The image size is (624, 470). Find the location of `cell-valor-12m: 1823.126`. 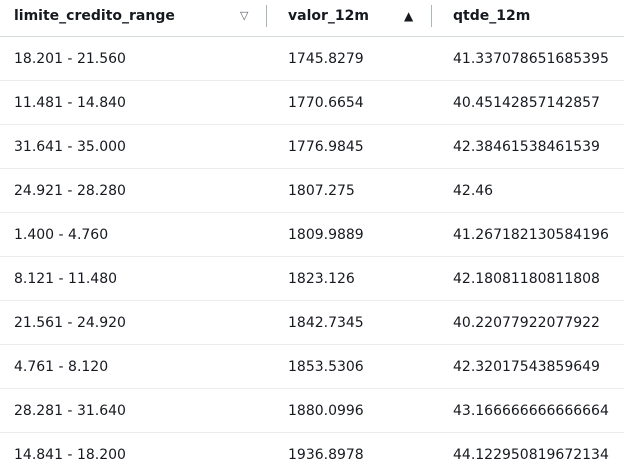

cell-valor-12m: 1823.126 is located at coordinates (321, 279).